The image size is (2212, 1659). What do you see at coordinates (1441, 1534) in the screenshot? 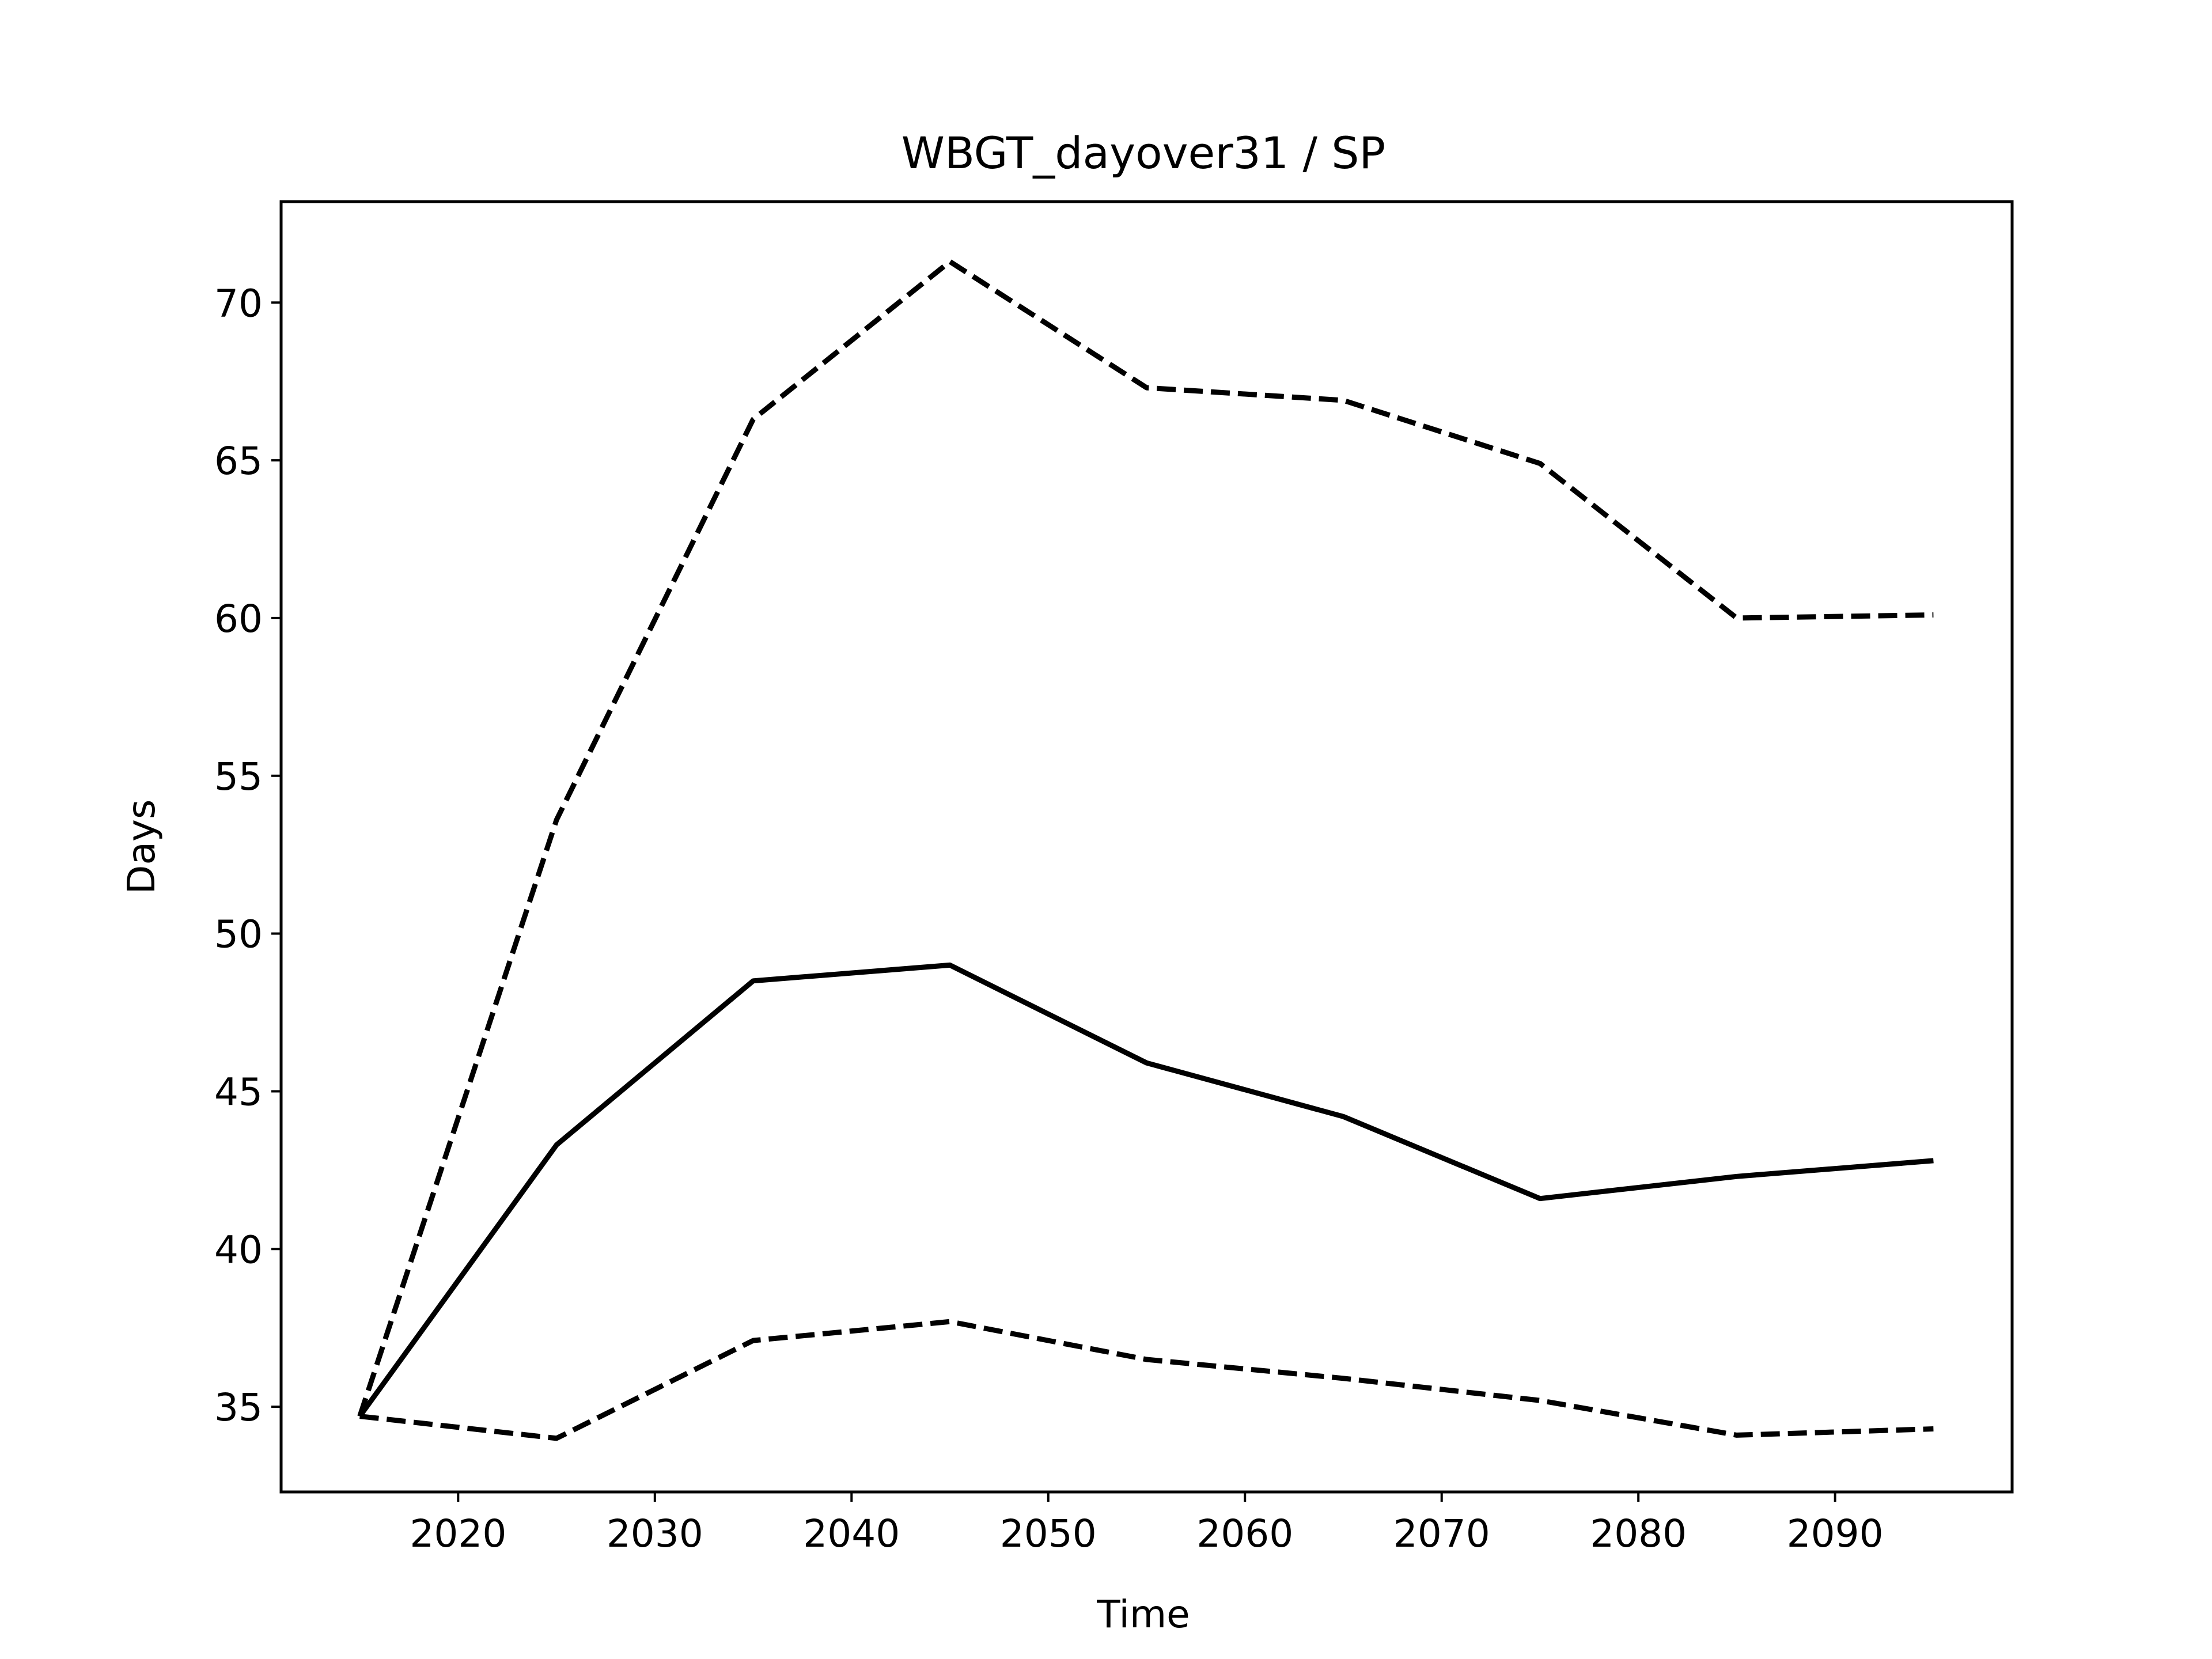
I see `x-tick-label: 2070` at bounding box center [1441, 1534].